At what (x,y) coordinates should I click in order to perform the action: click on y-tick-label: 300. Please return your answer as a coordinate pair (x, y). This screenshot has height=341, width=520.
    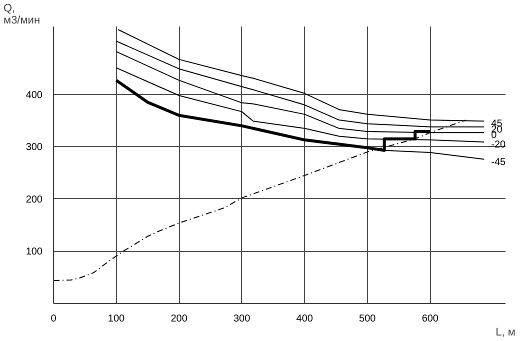
    Looking at the image, I should click on (34, 148).